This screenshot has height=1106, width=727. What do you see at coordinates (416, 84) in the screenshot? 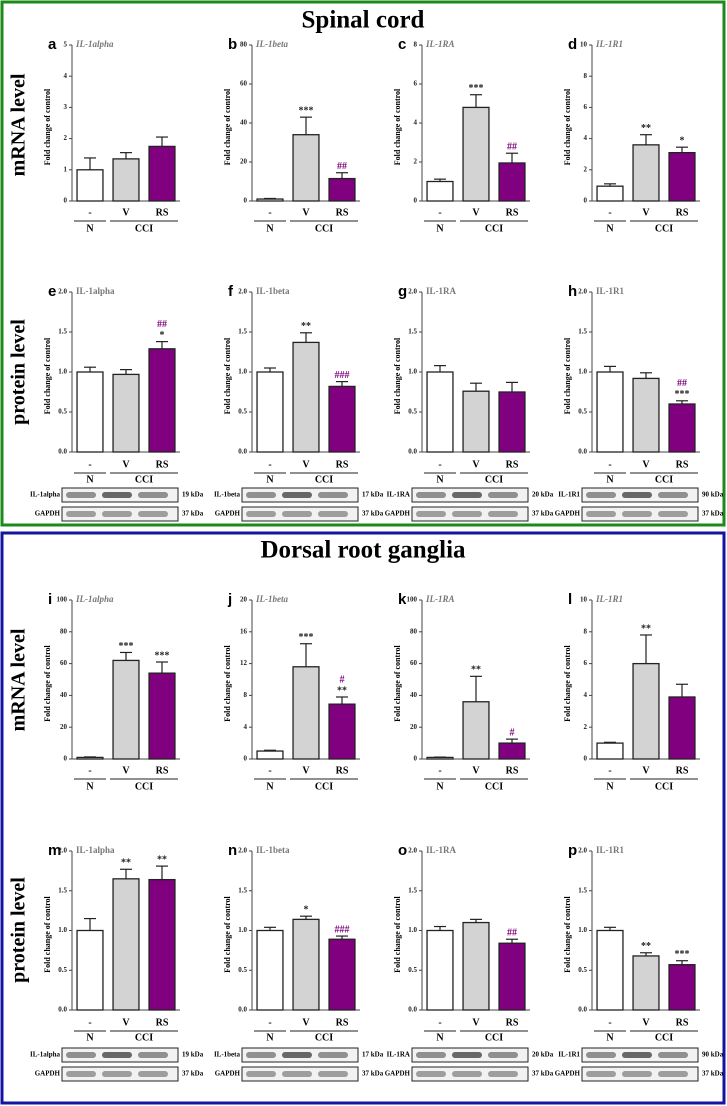
I see `y-tick-label: 6` at bounding box center [416, 84].